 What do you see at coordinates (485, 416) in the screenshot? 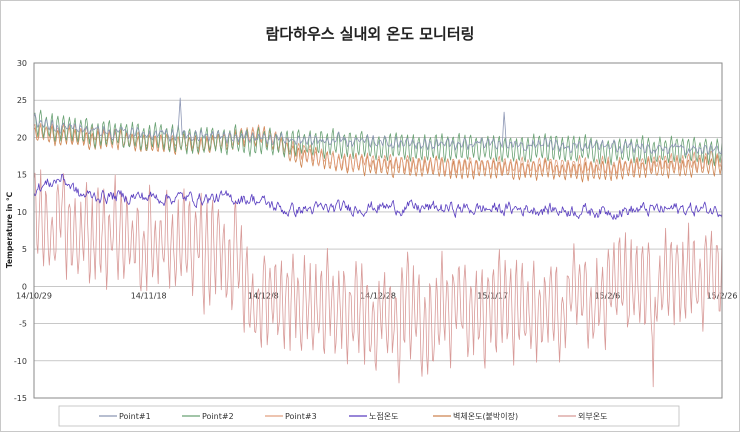
I see `legend-label: 벽체온도(붙박이장)` at bounding box center [485, 416].